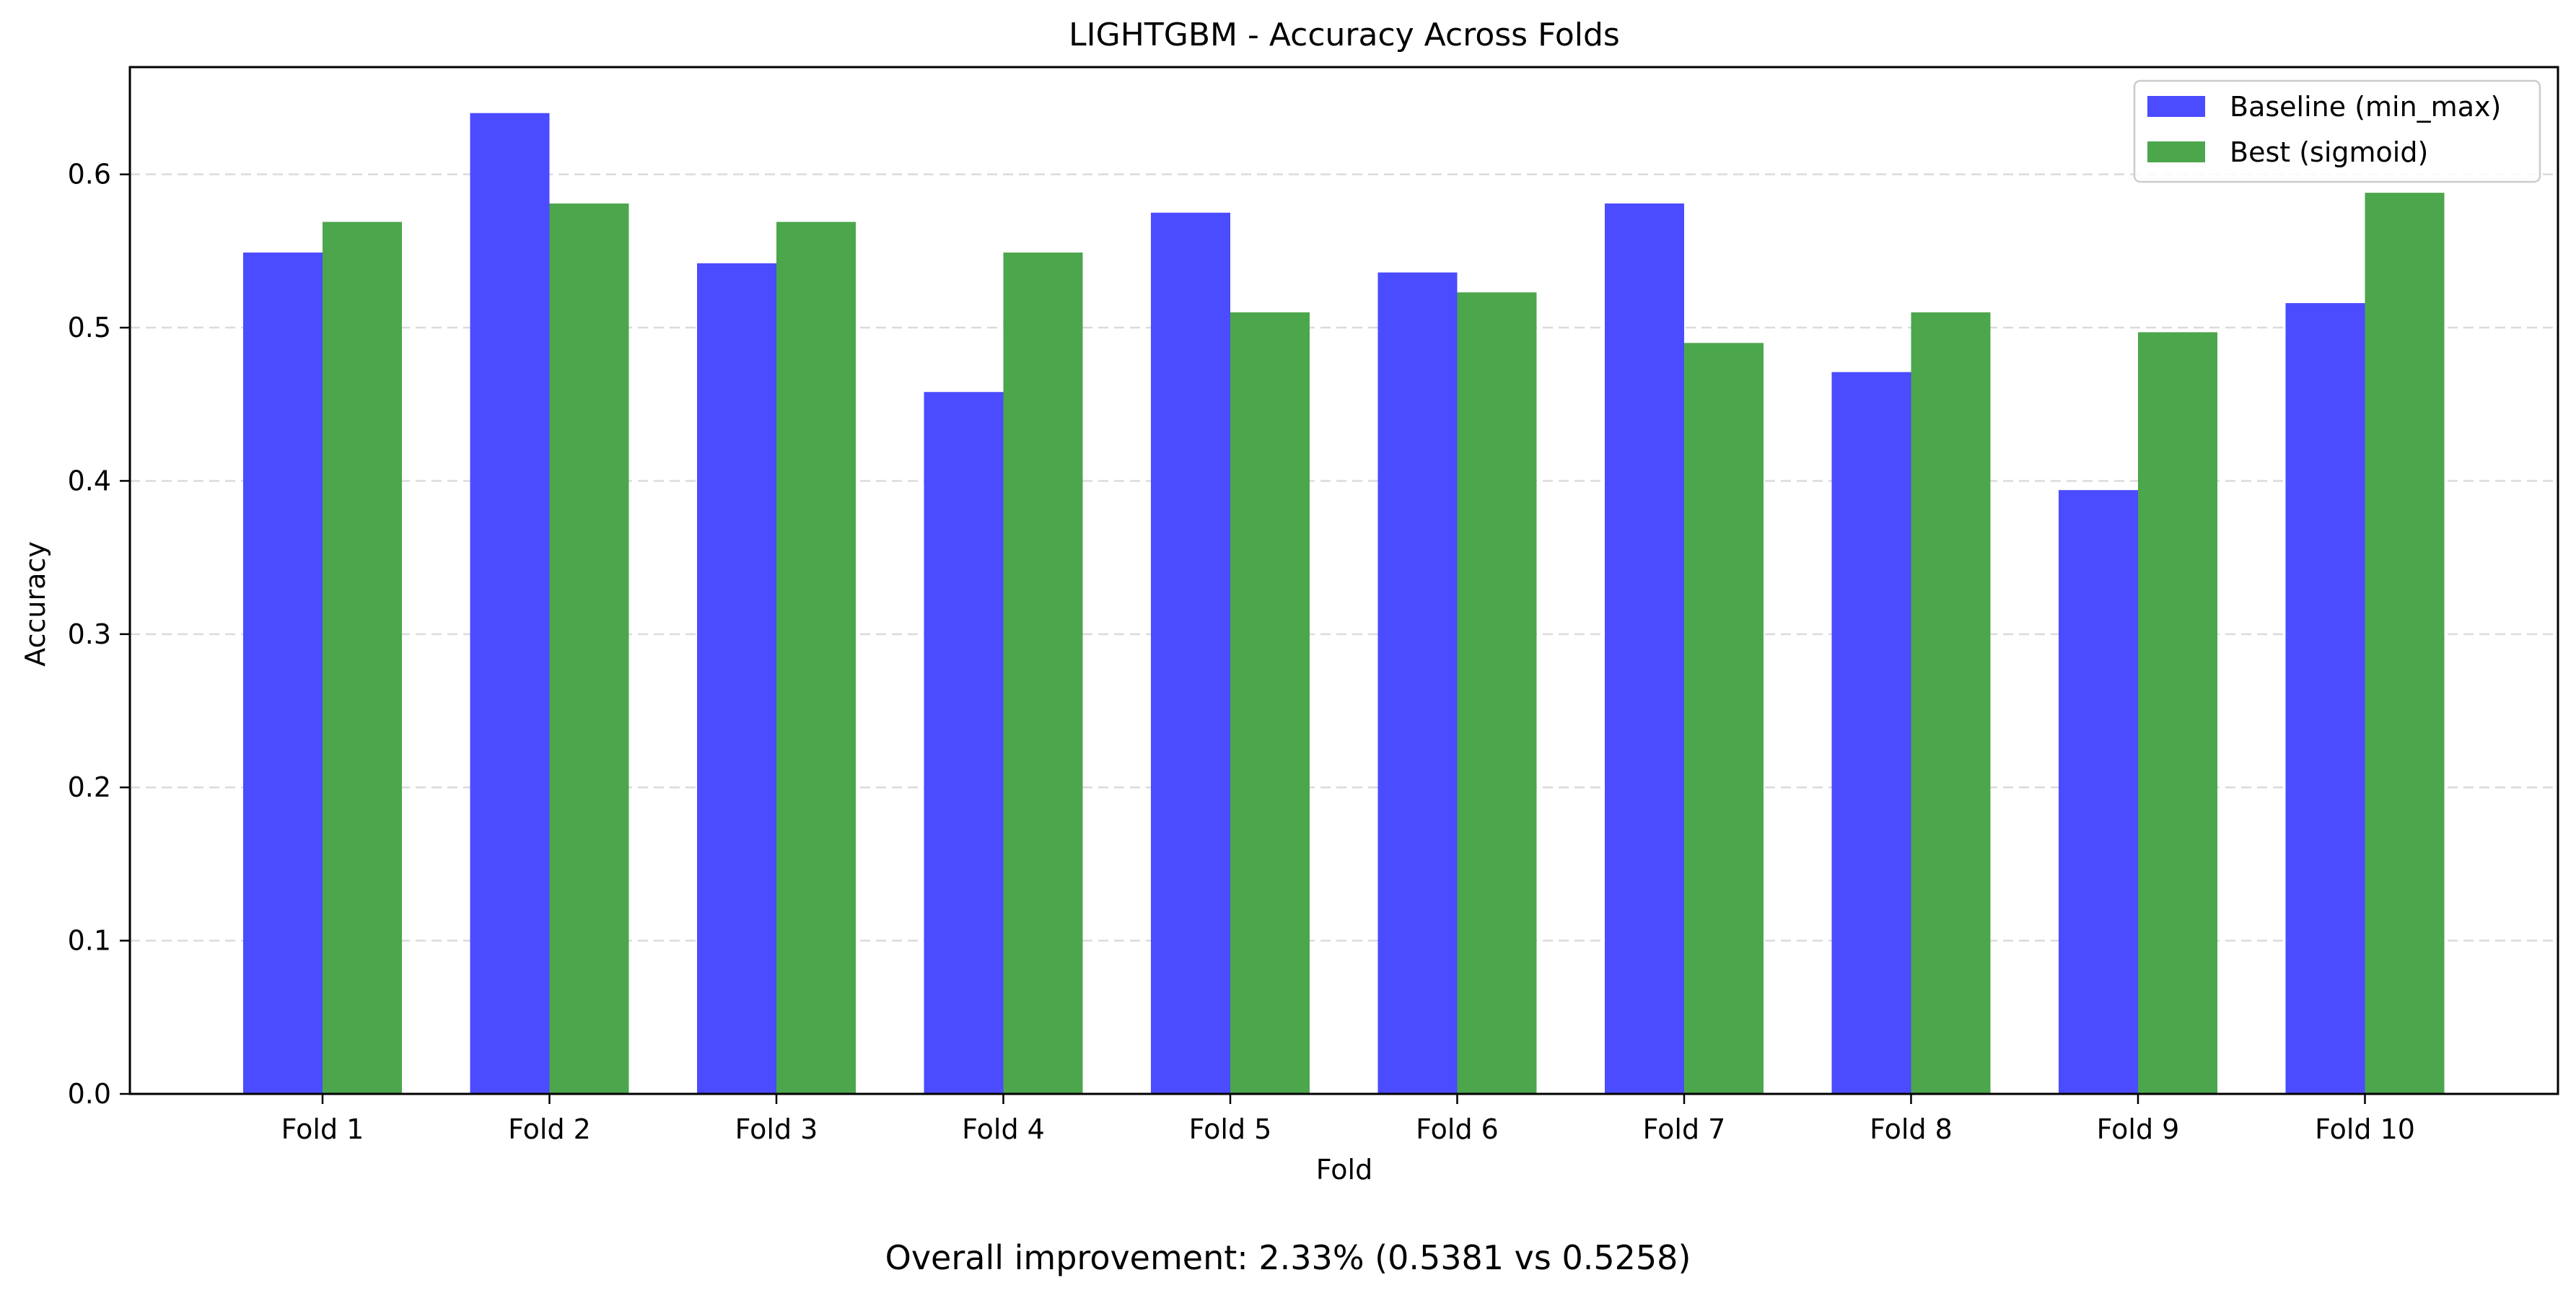 This screenshot has width=2576, height=1301. What do you see at coordinates (2365, 107) in the screenshot?
I see `legend-label-baseline: Baseline (min_max)` at bounding box center [2365, 107].